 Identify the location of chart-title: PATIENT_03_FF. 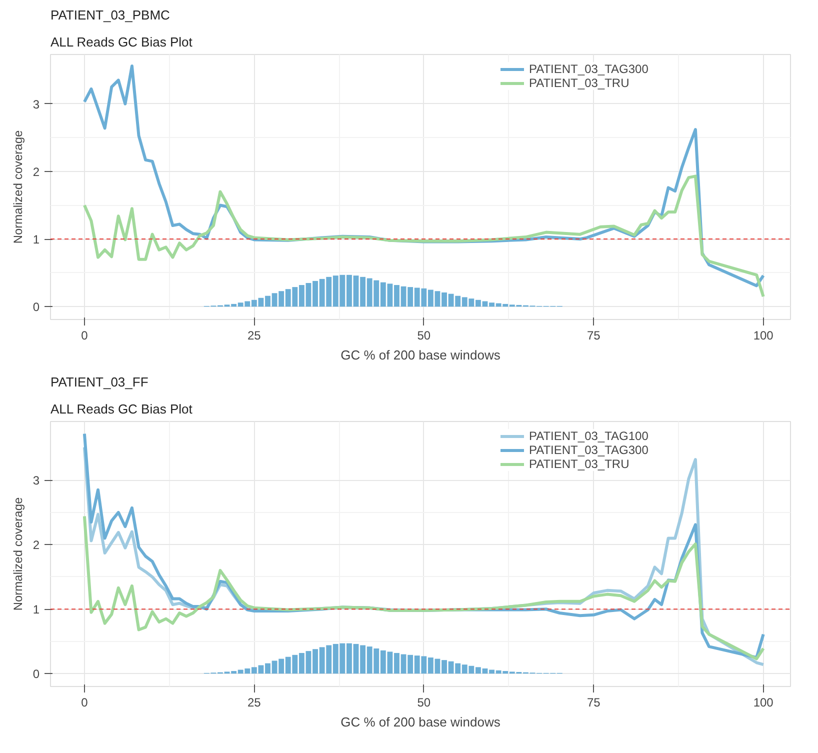
(99, 382).